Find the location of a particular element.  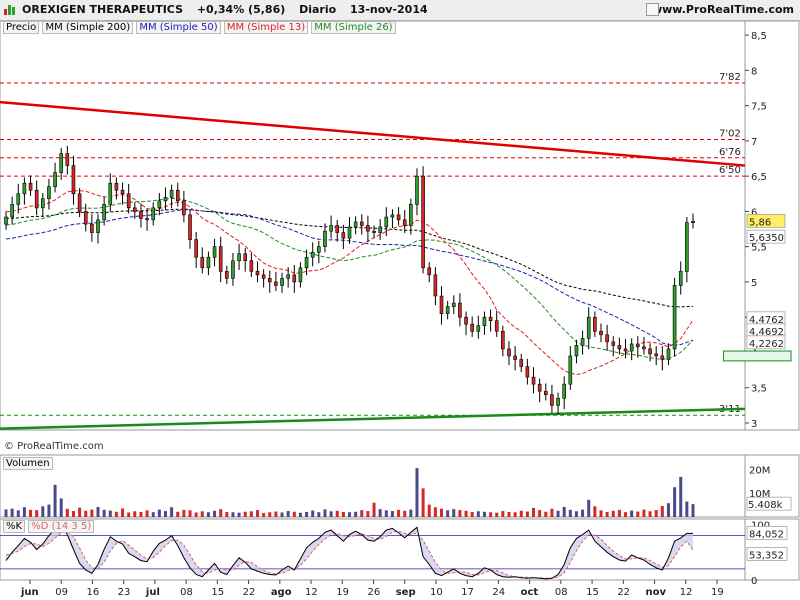

x-tick-label: 16 is located at coordinates (92, 592).